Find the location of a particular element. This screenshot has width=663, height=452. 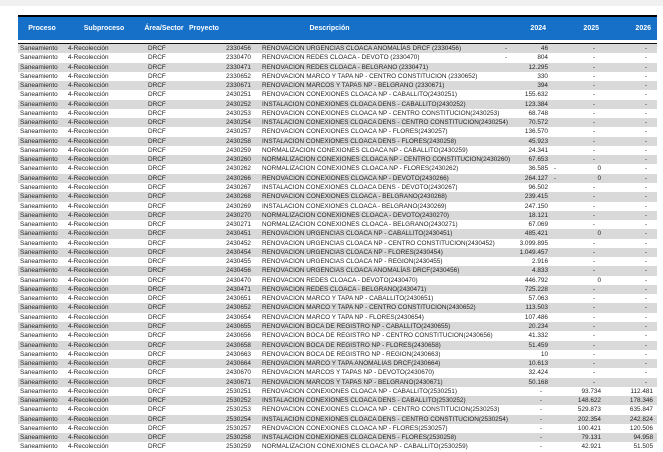

proyecto-cell: 2430651 is located at coordinates (238, 299).